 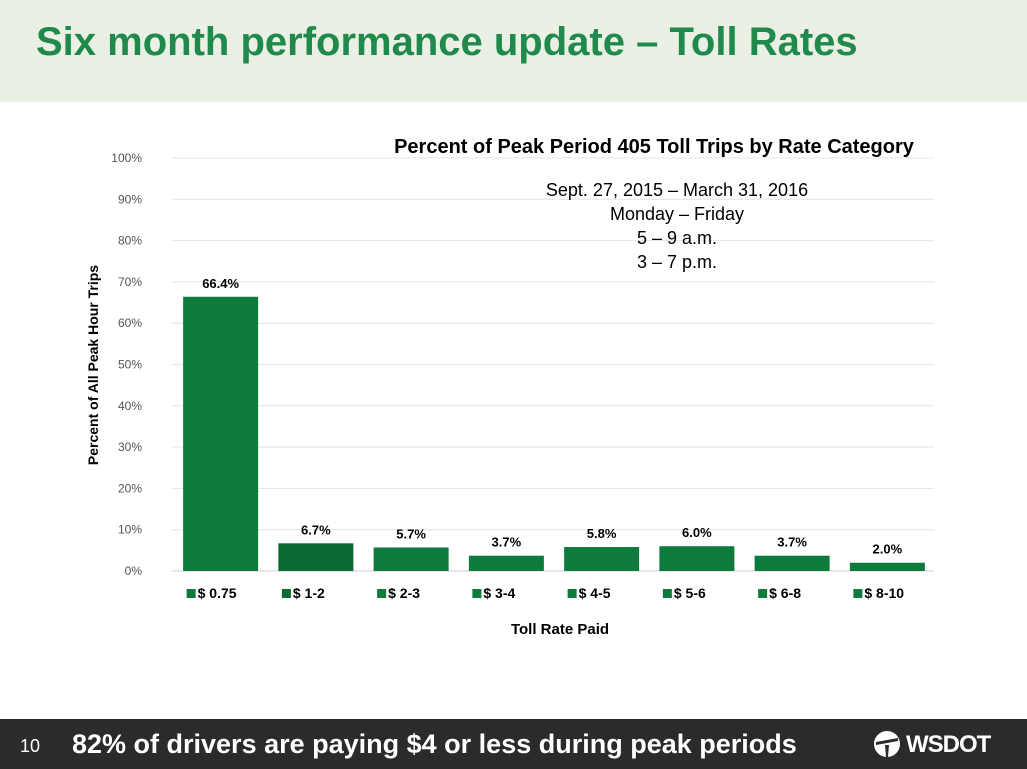 I want to click on y-axis-ticks: 0% 10% 20% 30% 40% 50% 60% 70% 80% 90% 100%, so click(x=126, y=364).